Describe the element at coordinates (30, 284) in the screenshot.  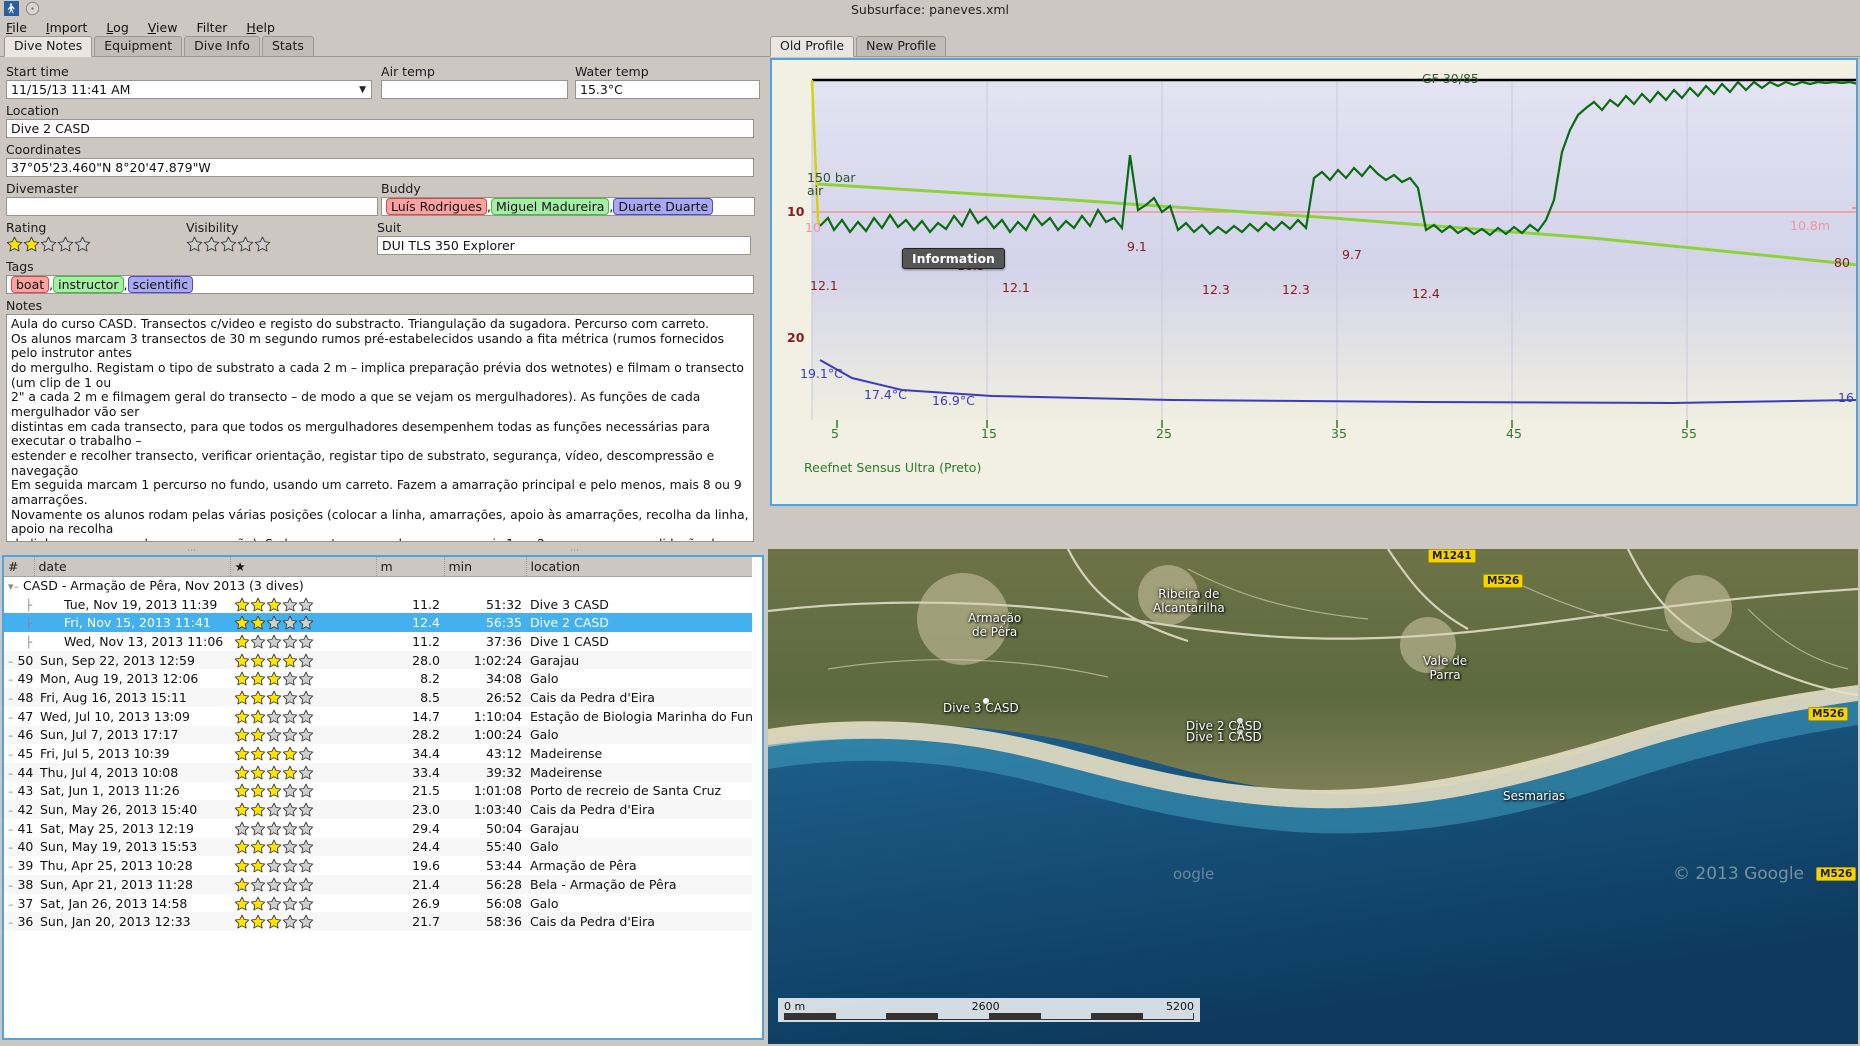
I see `tag-chip-0: boat` at that location.